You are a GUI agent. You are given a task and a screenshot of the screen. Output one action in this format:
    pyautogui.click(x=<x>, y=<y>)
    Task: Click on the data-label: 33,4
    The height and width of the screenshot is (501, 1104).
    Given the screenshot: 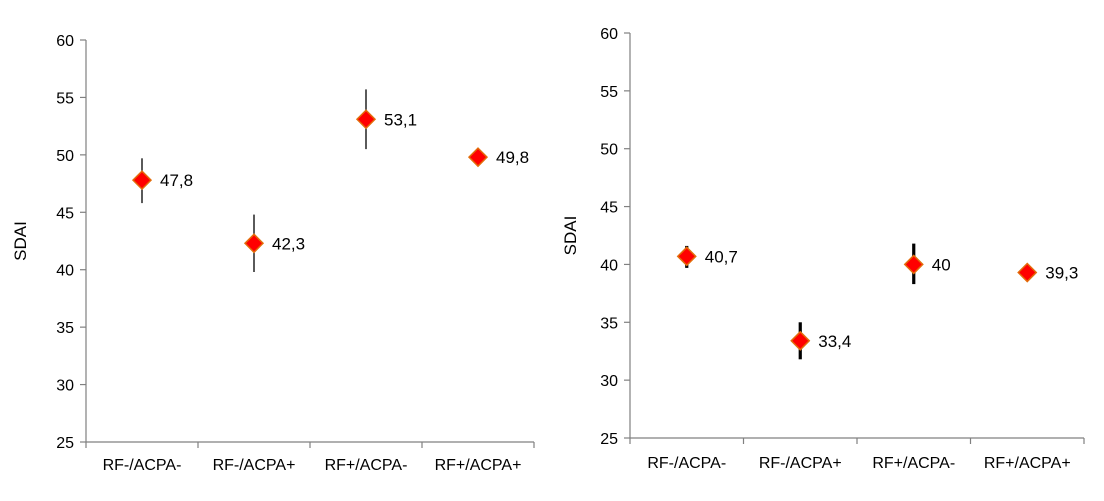 What is the action you would take?
    pyautogui.click(x=834, y=341)
    